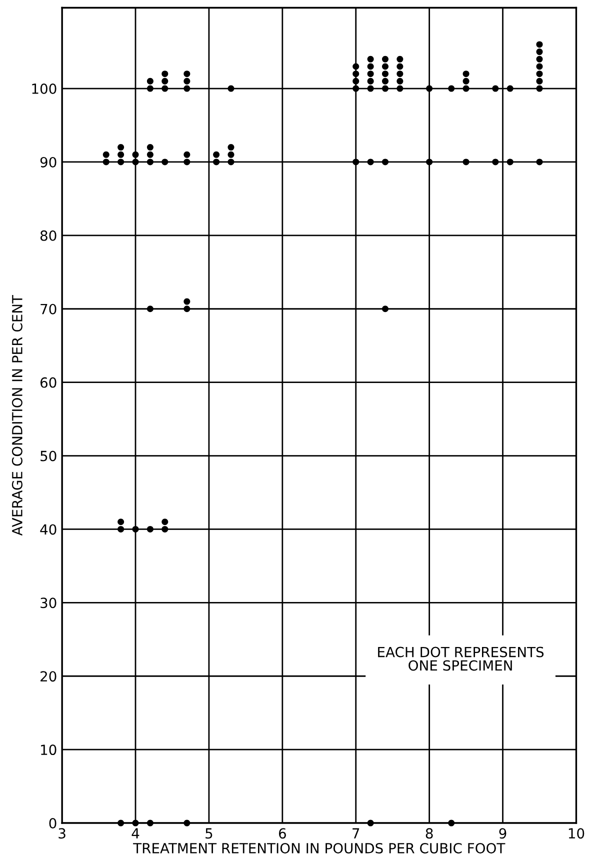 The height and width of the screenshot is (860, 591). I want to click on annotation: EACH DOT REPRESENTS ONE SPECIMEN, so click(461, 658).